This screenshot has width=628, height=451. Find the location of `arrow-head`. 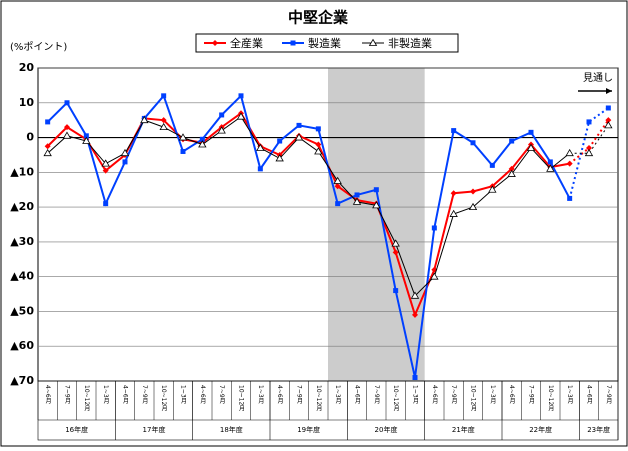

arrow-head is located at coordinates (609, 91).